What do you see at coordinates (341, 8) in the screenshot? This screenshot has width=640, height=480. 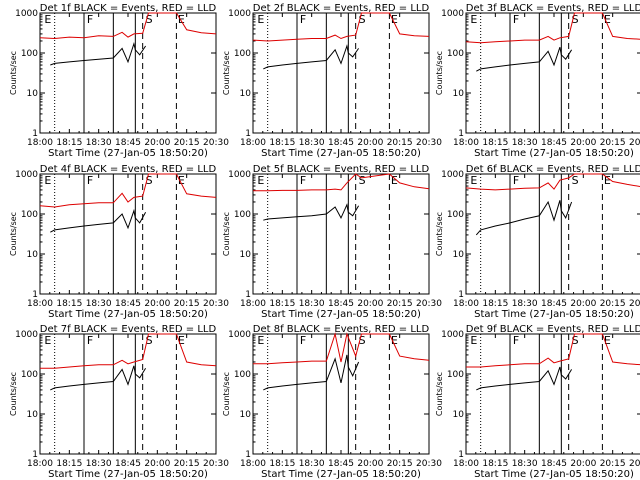 I see `plot-title: Det 2f BLACK = Events, RED = LLD` at bounding box center [341, 8].